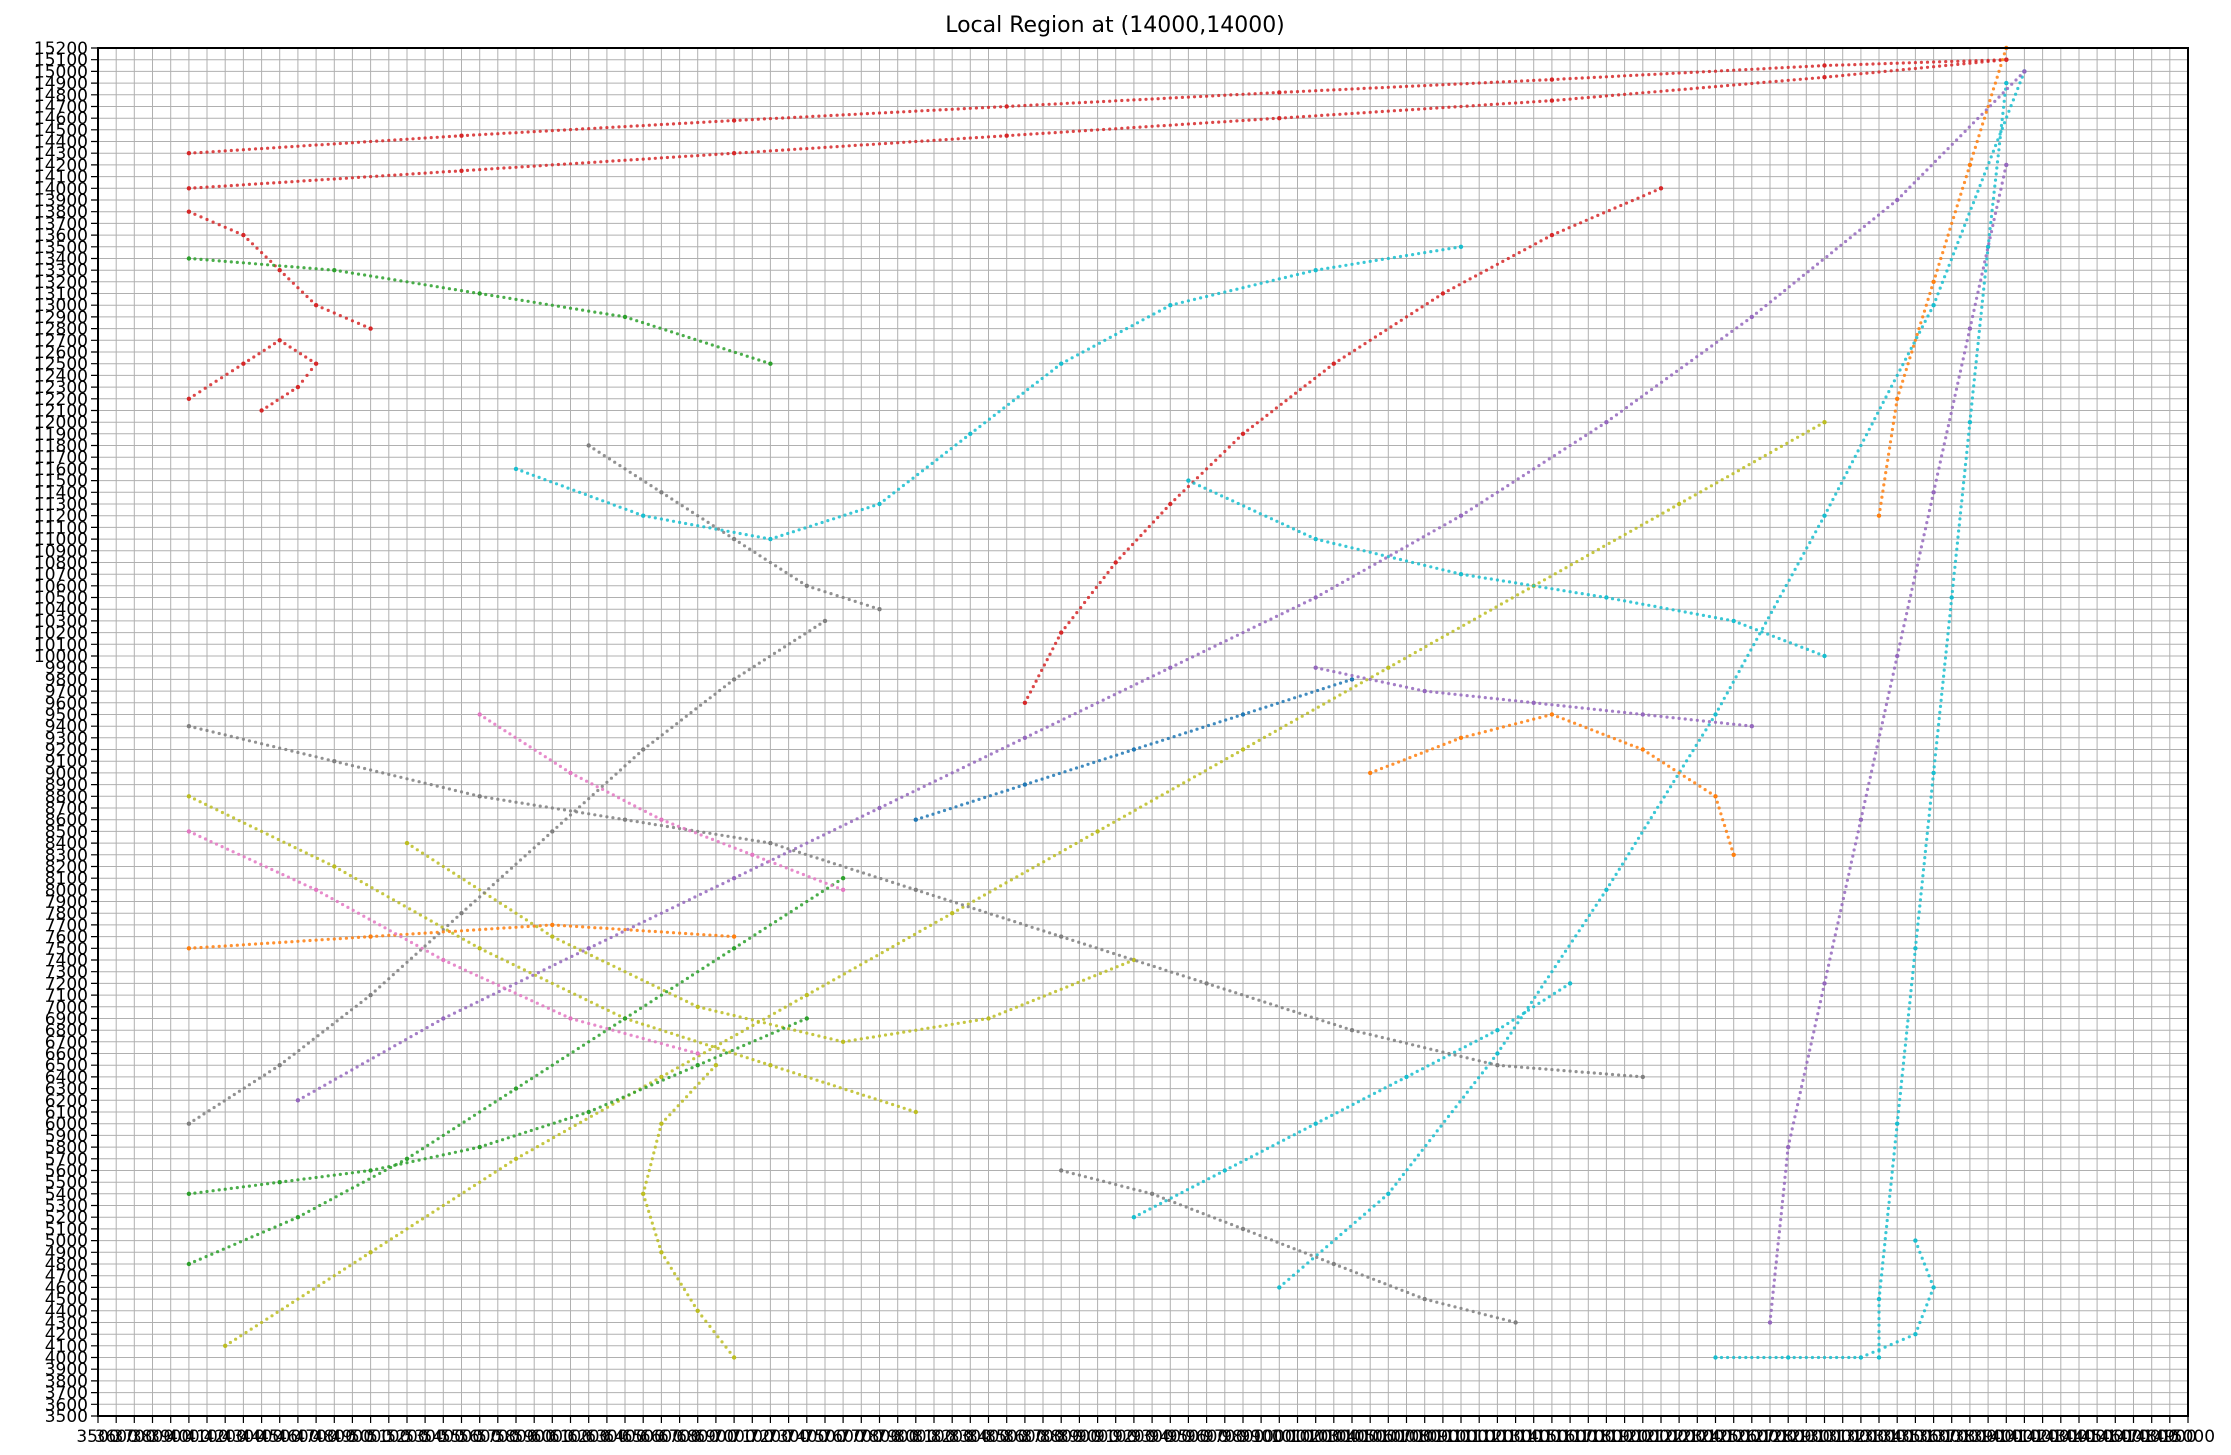 The image size is (2231, 1455). Describe the element at coordinates (61, 72) in the screenshot. I see `y-tick-label: 15000` at that location.